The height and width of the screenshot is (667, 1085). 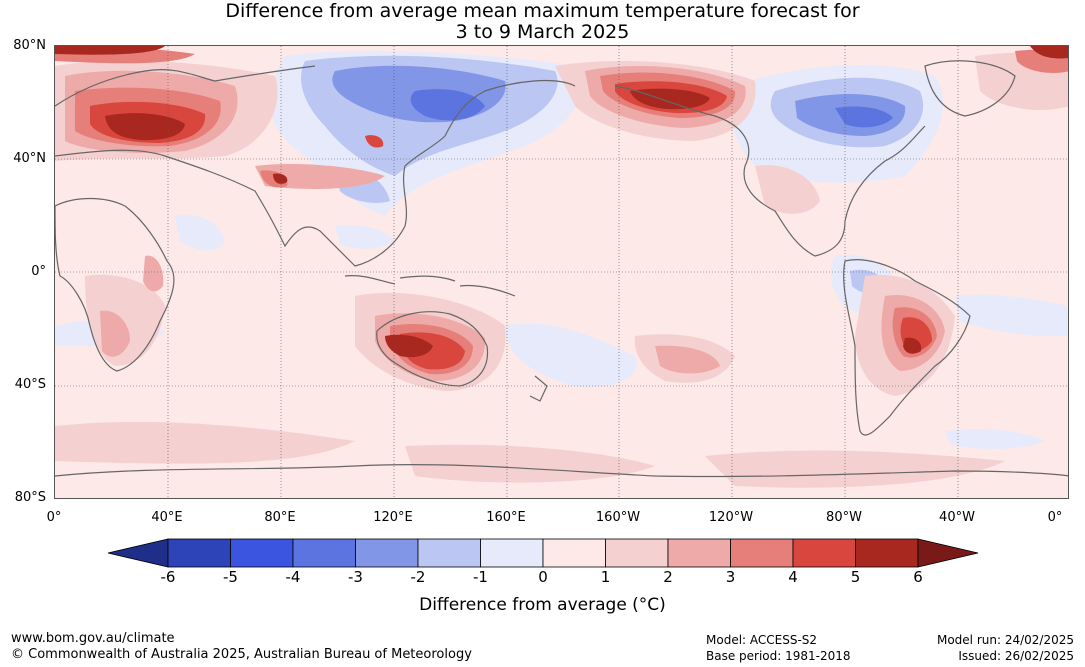 What do you see at coordinates (731, 517) in the screenshot?
I see `lon-label-120w: 120°W` at bounding box center [731, 517].